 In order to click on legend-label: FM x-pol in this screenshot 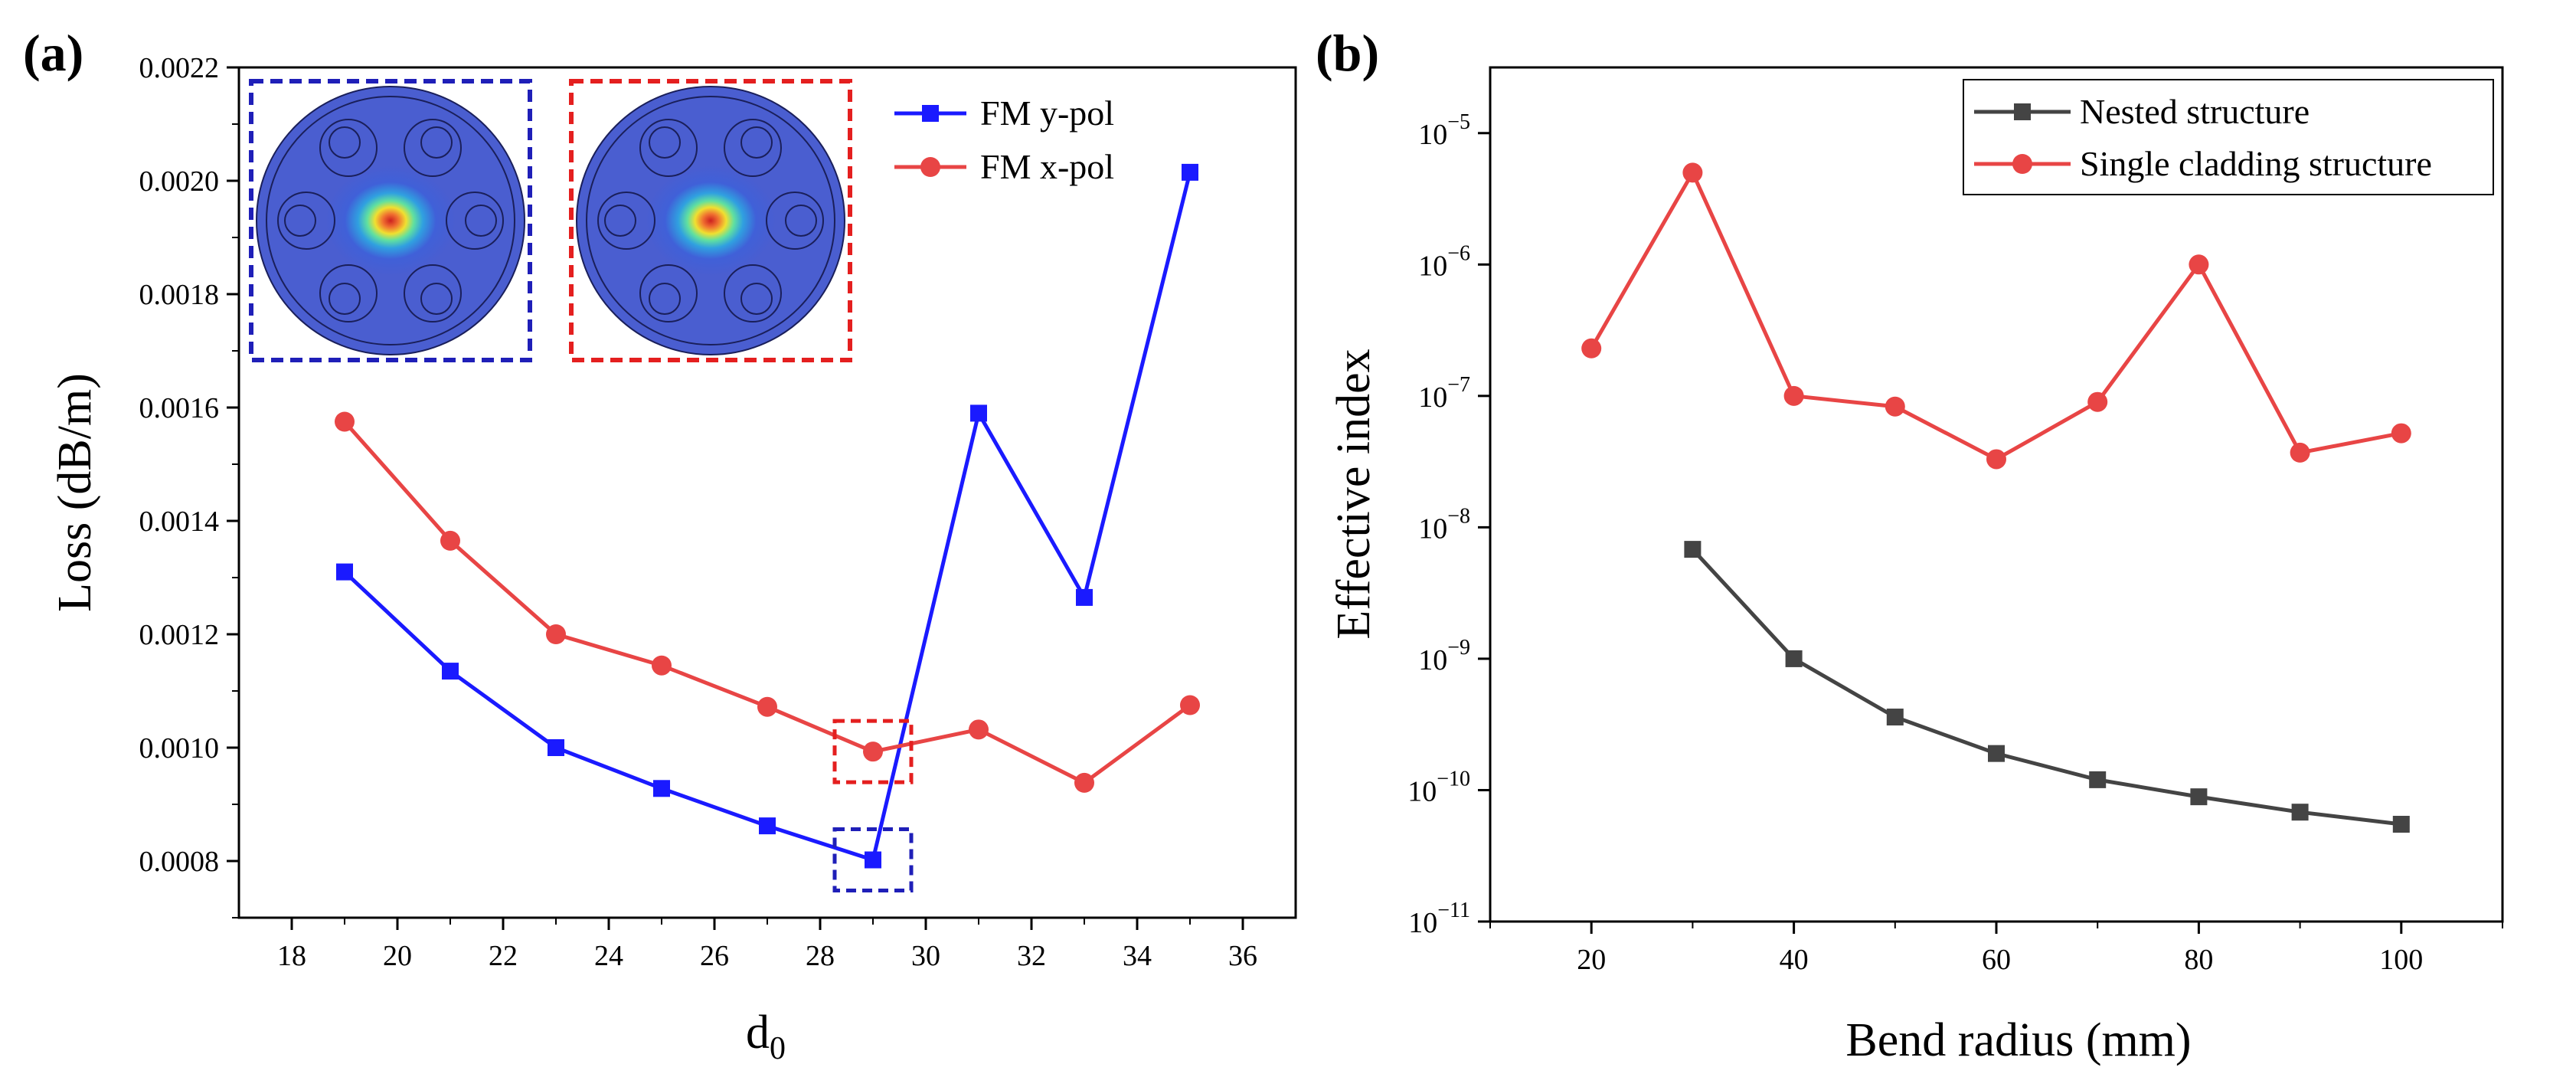, I will do `click(1047, 166)`.